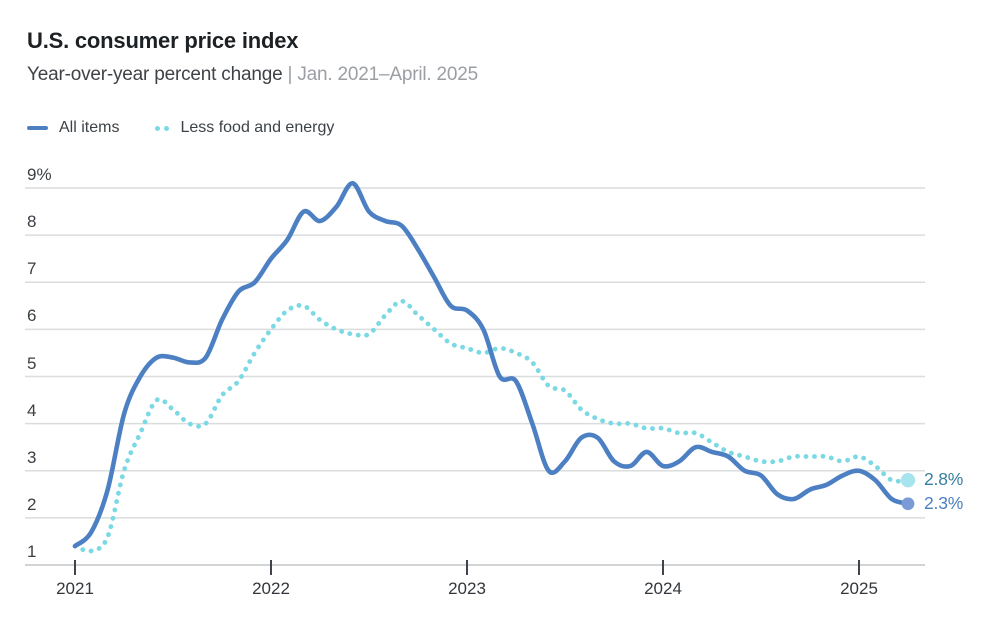 The image size is (992, 620). I want to click on x-axis-label: 2024, so click(663, 588).